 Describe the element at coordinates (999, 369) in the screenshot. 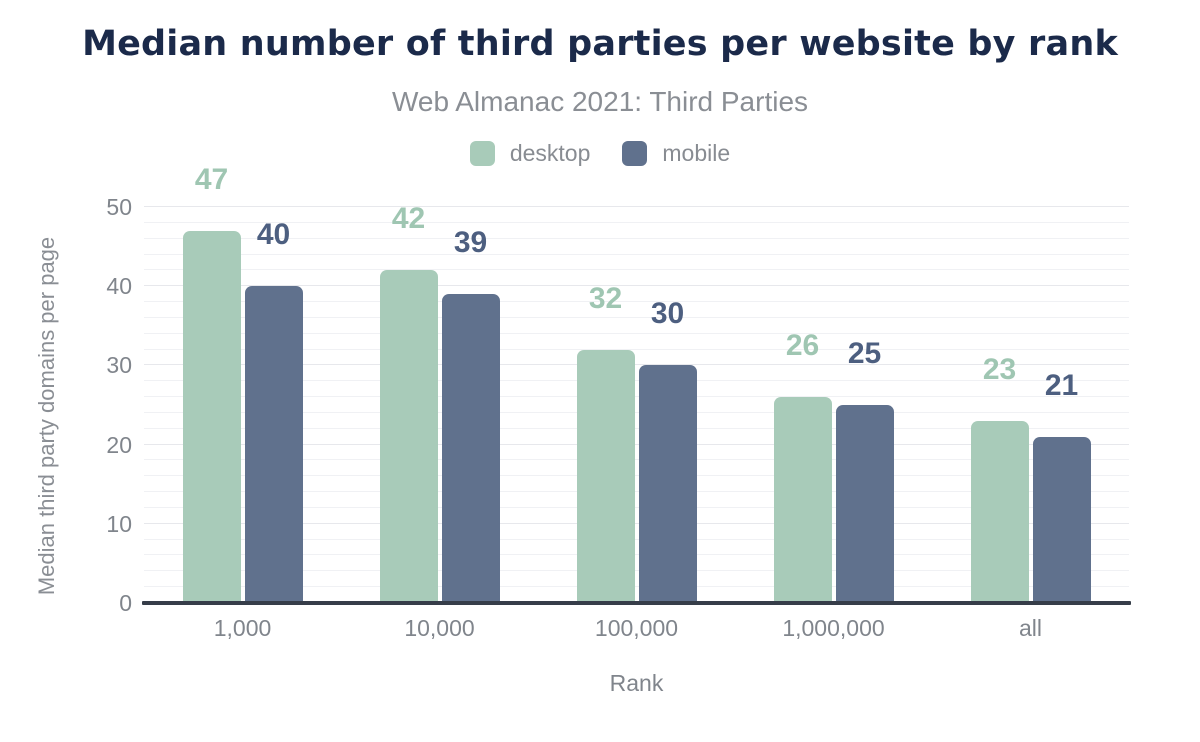

I see `bar-value-label-desktop: 23` at that location.